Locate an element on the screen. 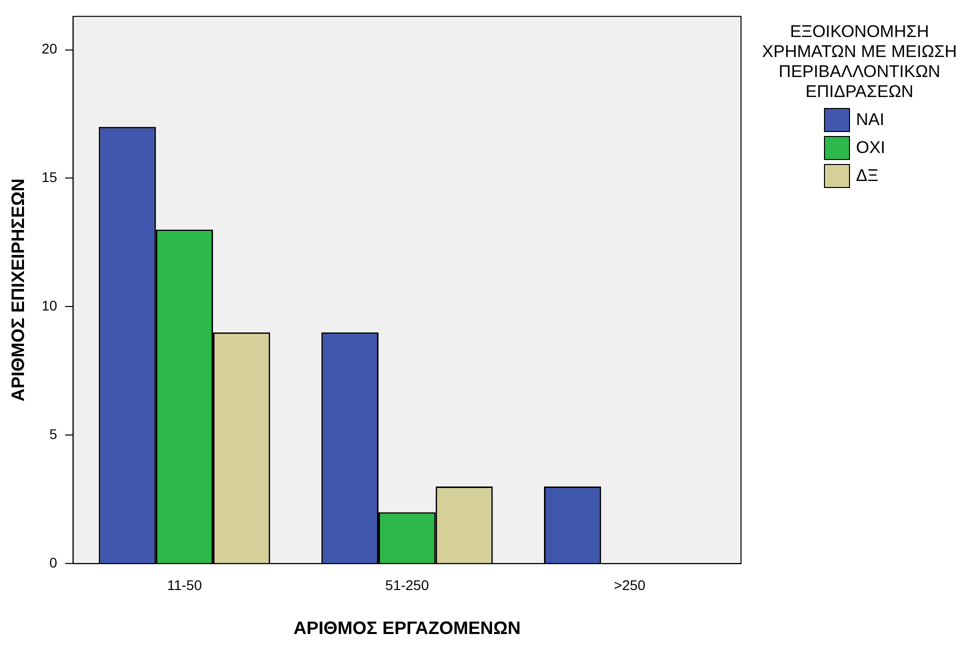  x-tick-label: 11-50 is located at coordinates (184, 584).